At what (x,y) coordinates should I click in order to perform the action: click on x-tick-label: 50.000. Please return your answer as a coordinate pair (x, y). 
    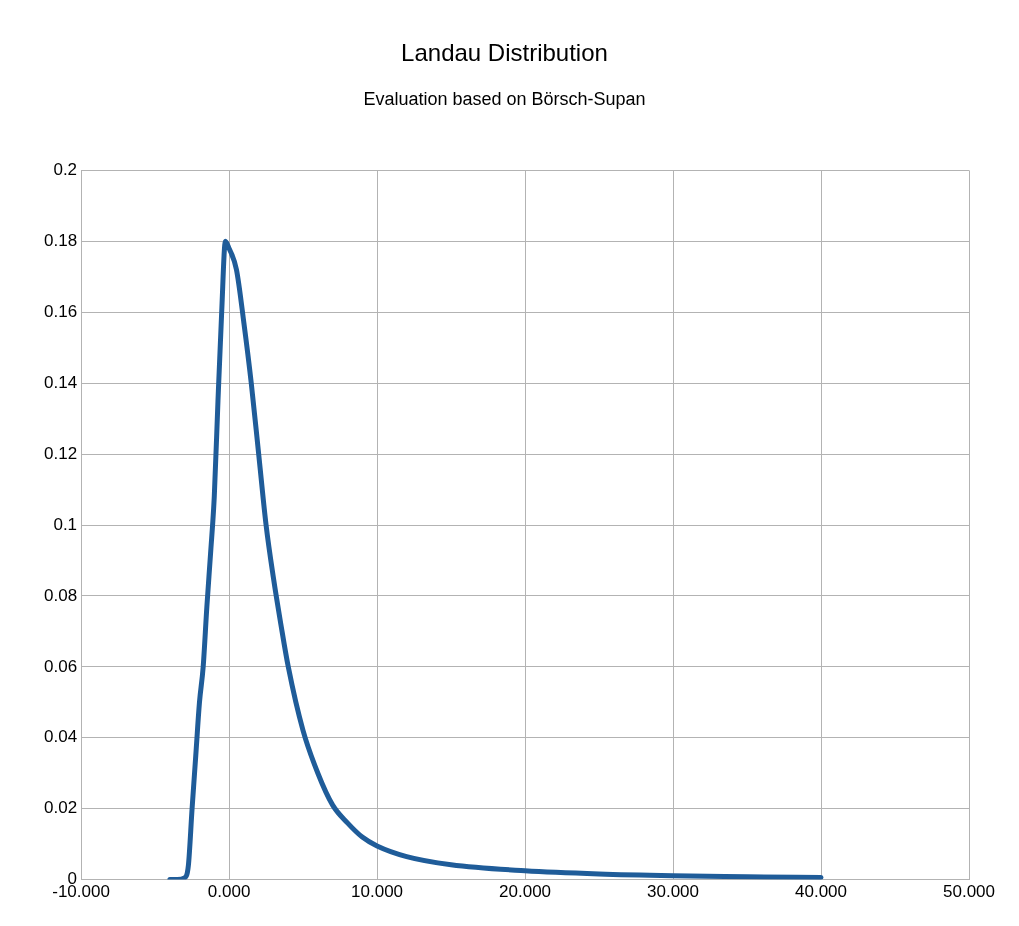
    Looking at the image, I should click on (969, 892).